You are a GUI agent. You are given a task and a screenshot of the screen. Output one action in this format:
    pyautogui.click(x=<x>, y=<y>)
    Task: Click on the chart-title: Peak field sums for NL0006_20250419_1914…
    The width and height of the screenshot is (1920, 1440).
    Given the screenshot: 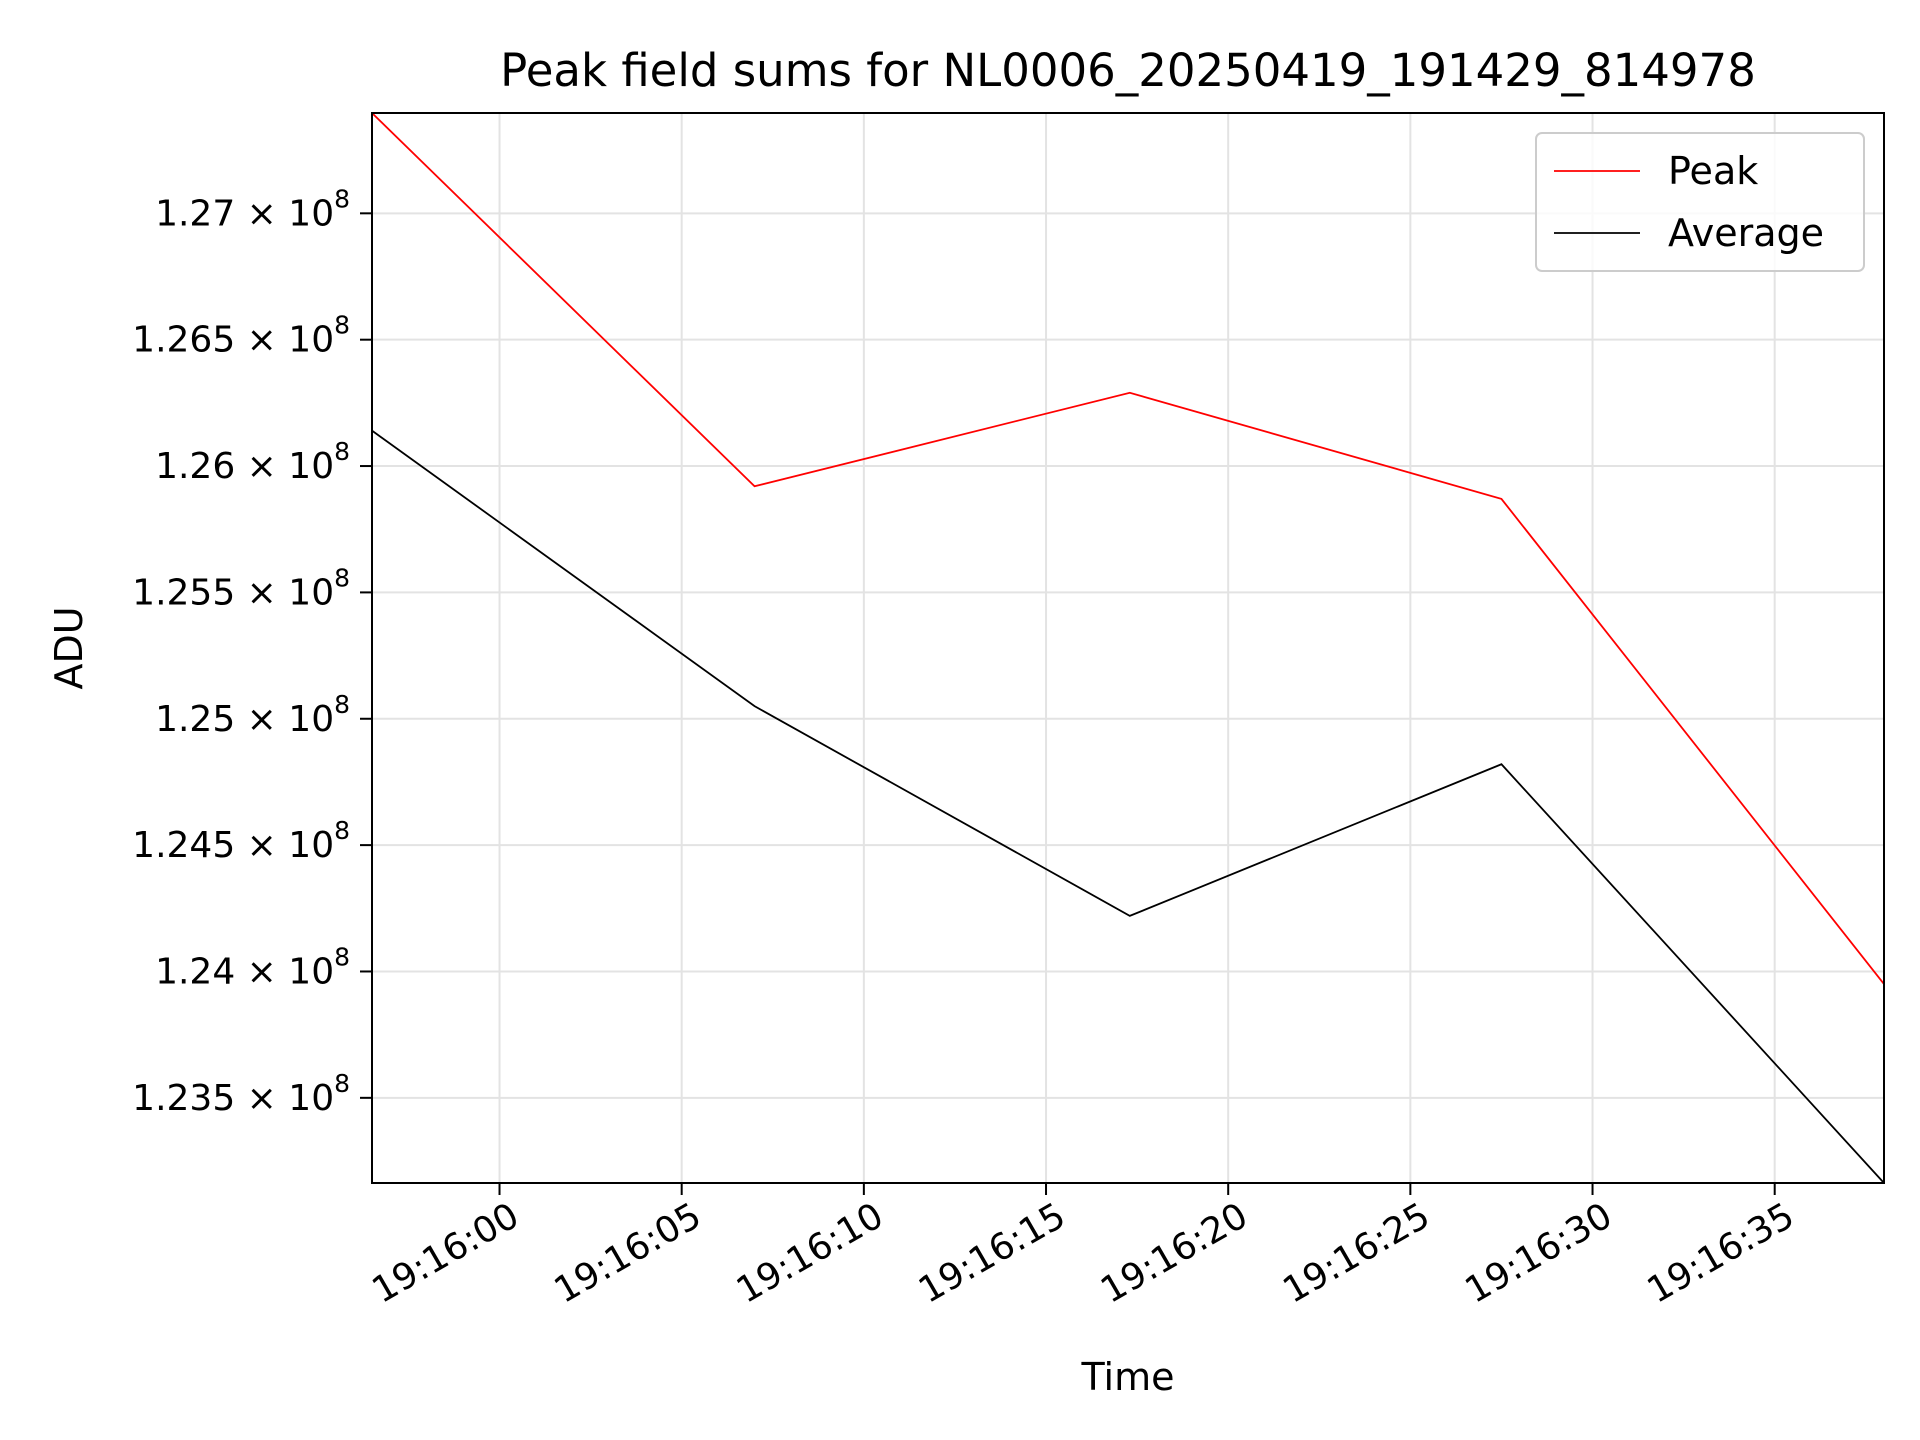 What is the action you would take?
    pyautogui.click(x=1128, y=70)
    